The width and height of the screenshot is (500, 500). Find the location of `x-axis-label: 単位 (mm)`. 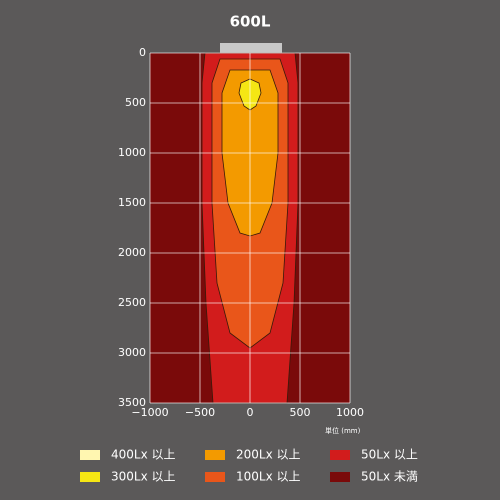

x-axis-label: 単位 (mm) is located at coordinates (343, 430).